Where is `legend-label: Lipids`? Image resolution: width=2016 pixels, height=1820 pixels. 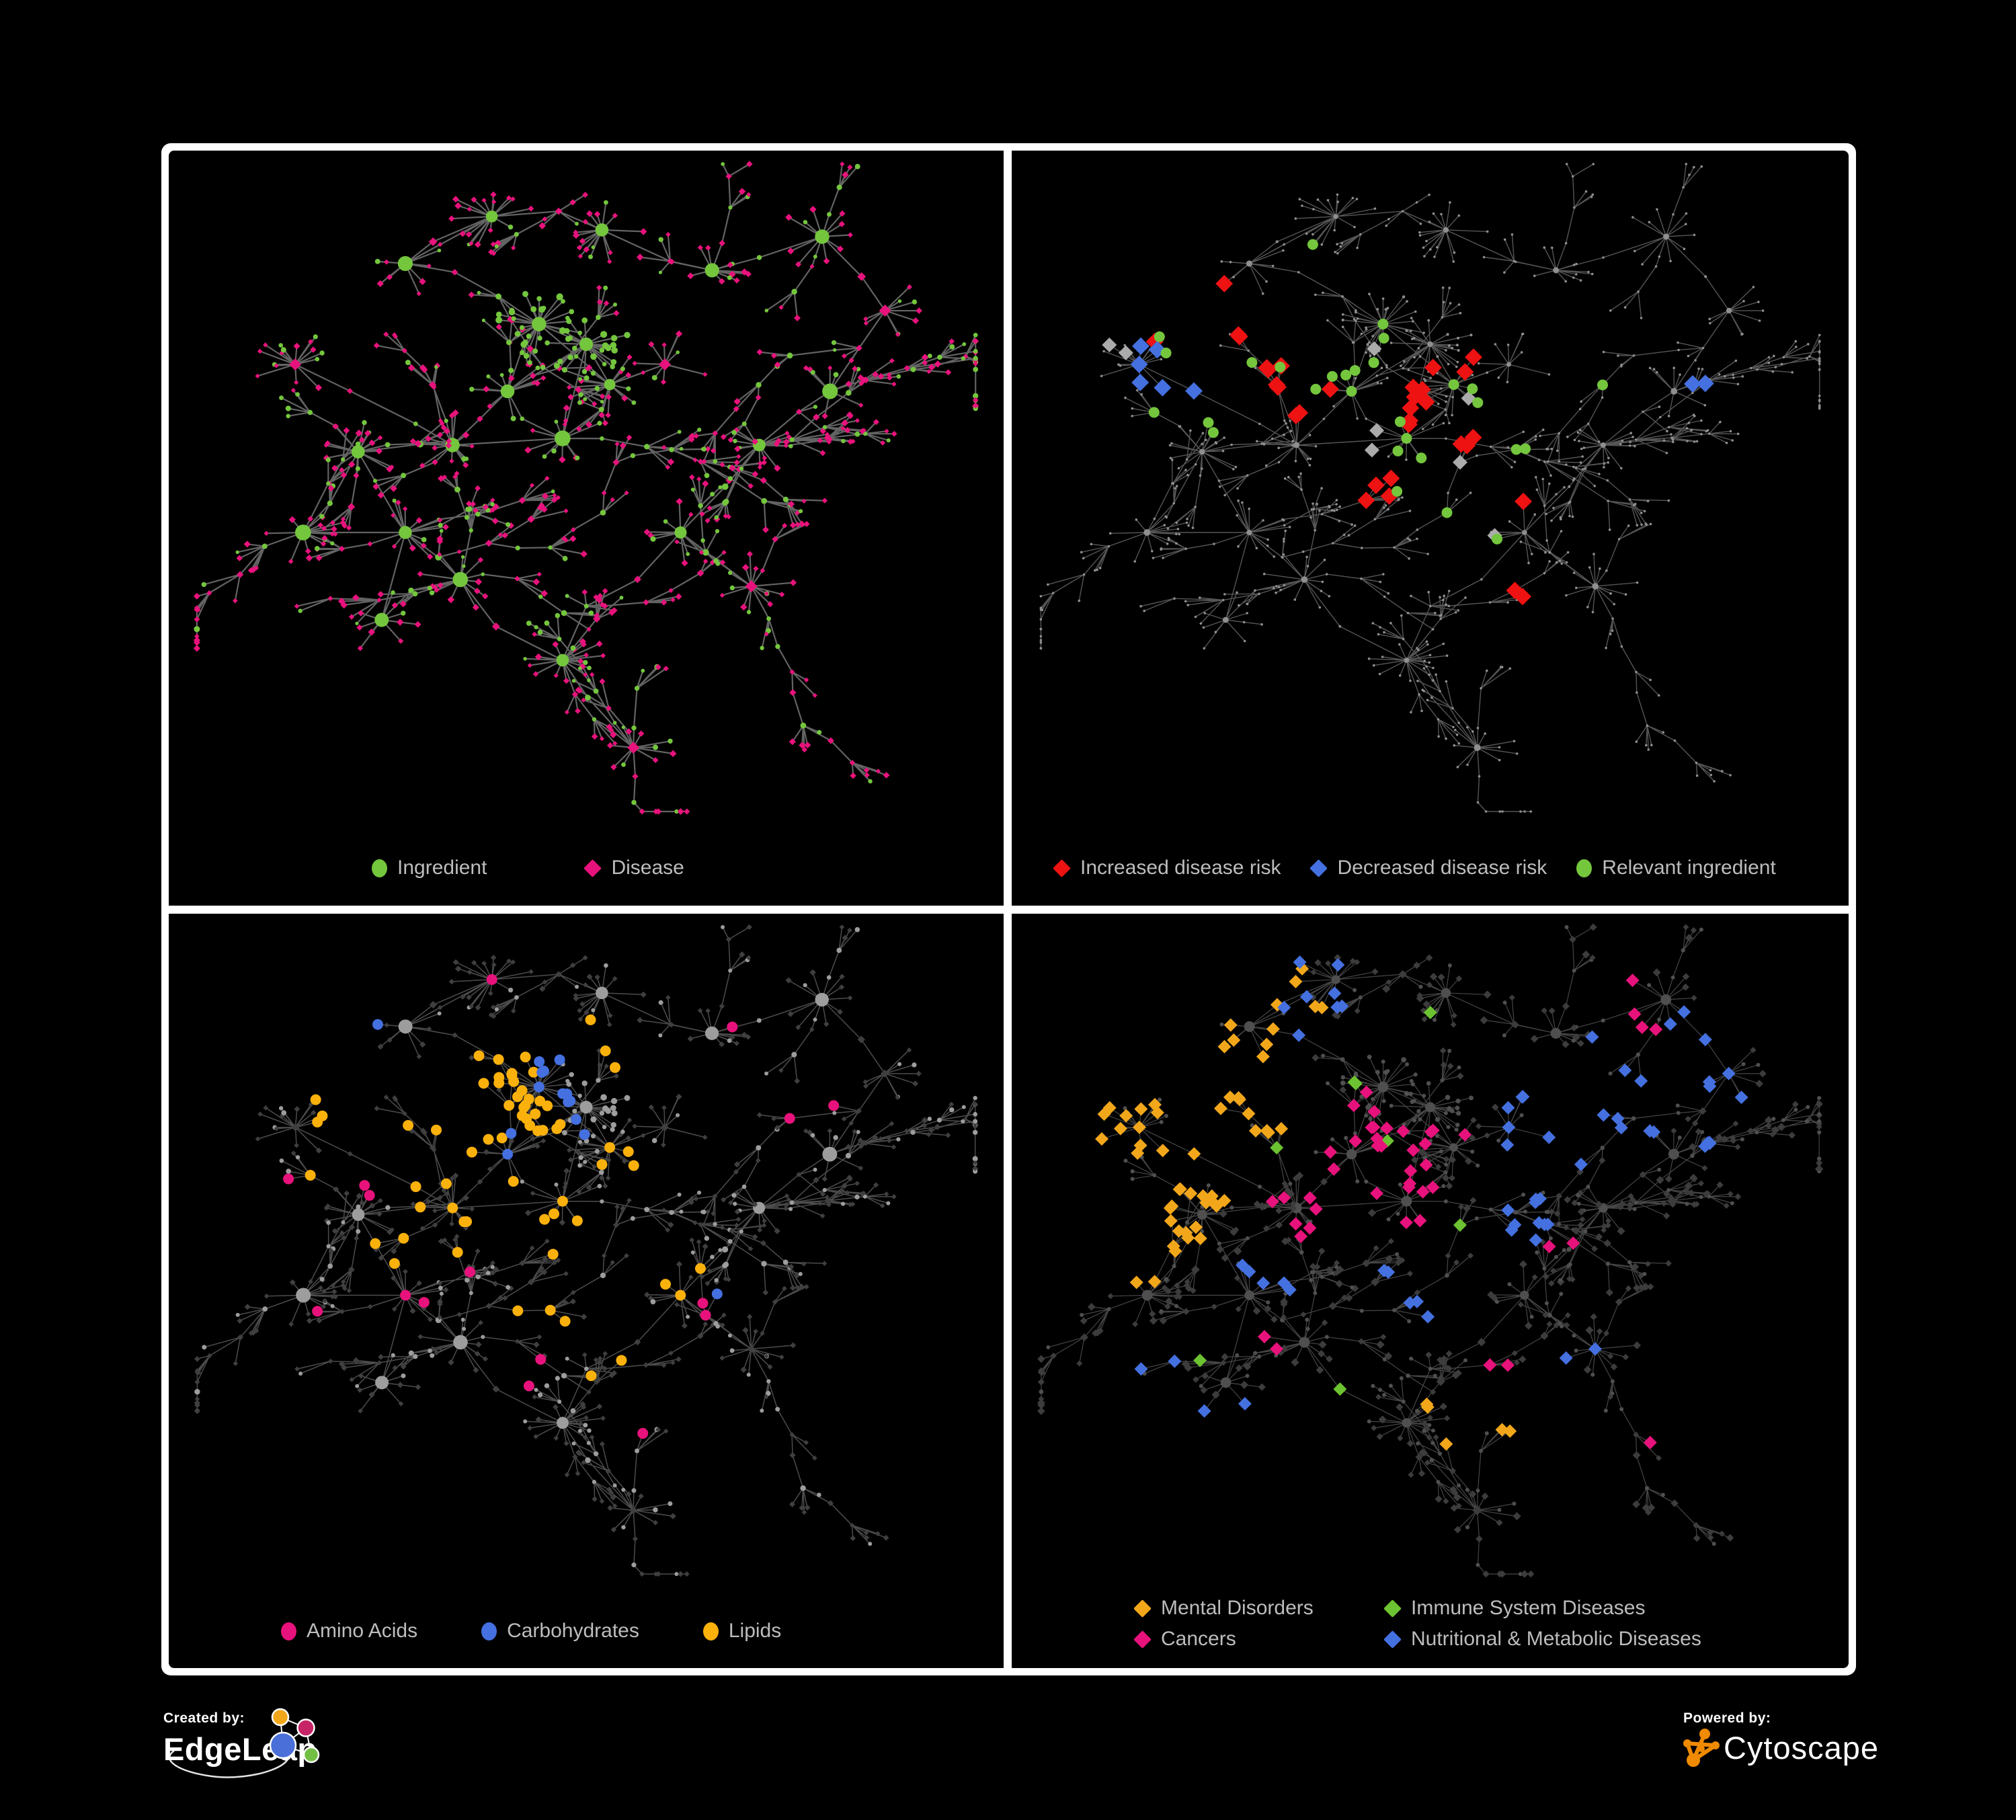
legend-label: Lipids is located at coordinates (755, 1631).